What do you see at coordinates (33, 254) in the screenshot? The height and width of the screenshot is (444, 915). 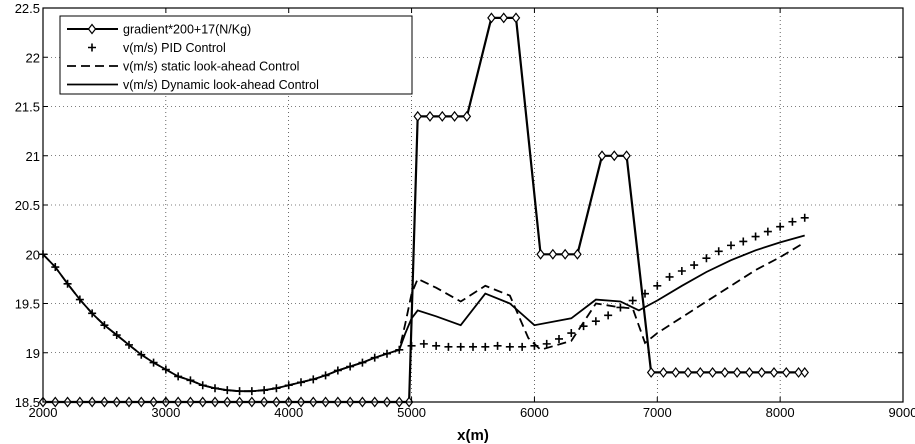 I see `y-tick-label: 20` at bounding box center [33, 254].